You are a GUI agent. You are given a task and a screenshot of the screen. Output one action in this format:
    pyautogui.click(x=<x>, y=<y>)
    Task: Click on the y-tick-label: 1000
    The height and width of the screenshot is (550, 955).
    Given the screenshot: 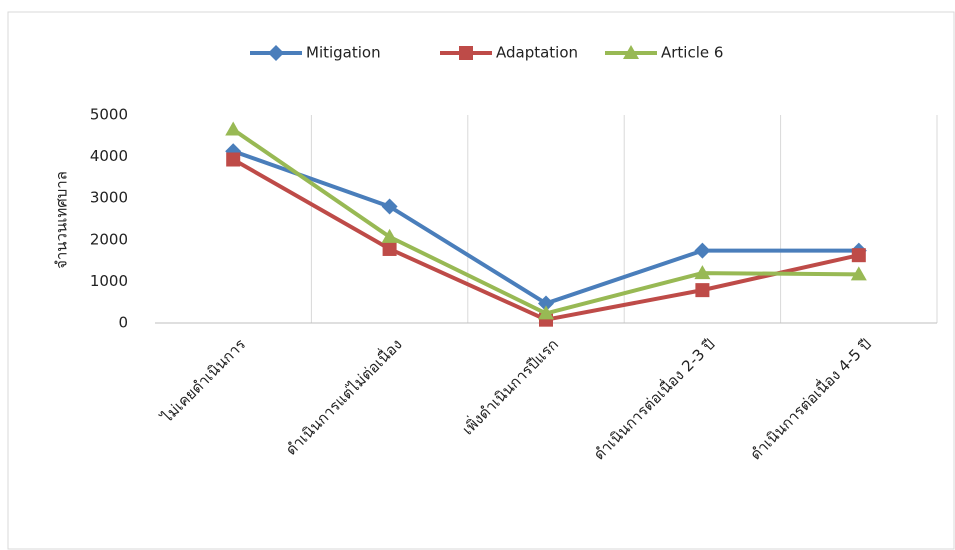 What is the action you would take?
    pyautogui.click(x=109, y=281)
    